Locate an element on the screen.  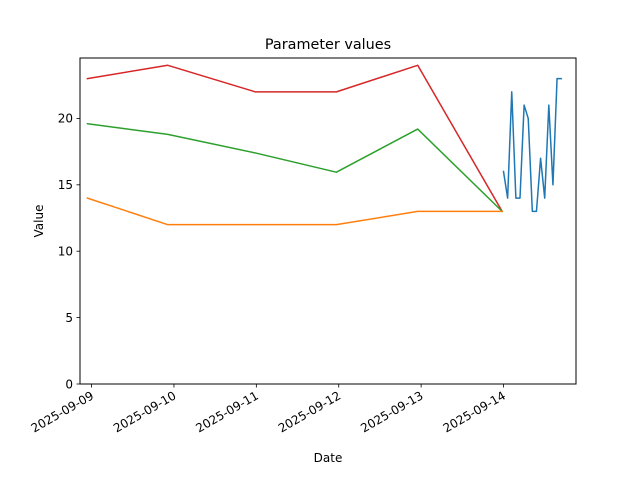
y-axis-title: Value is located at coordinates (39, 221).